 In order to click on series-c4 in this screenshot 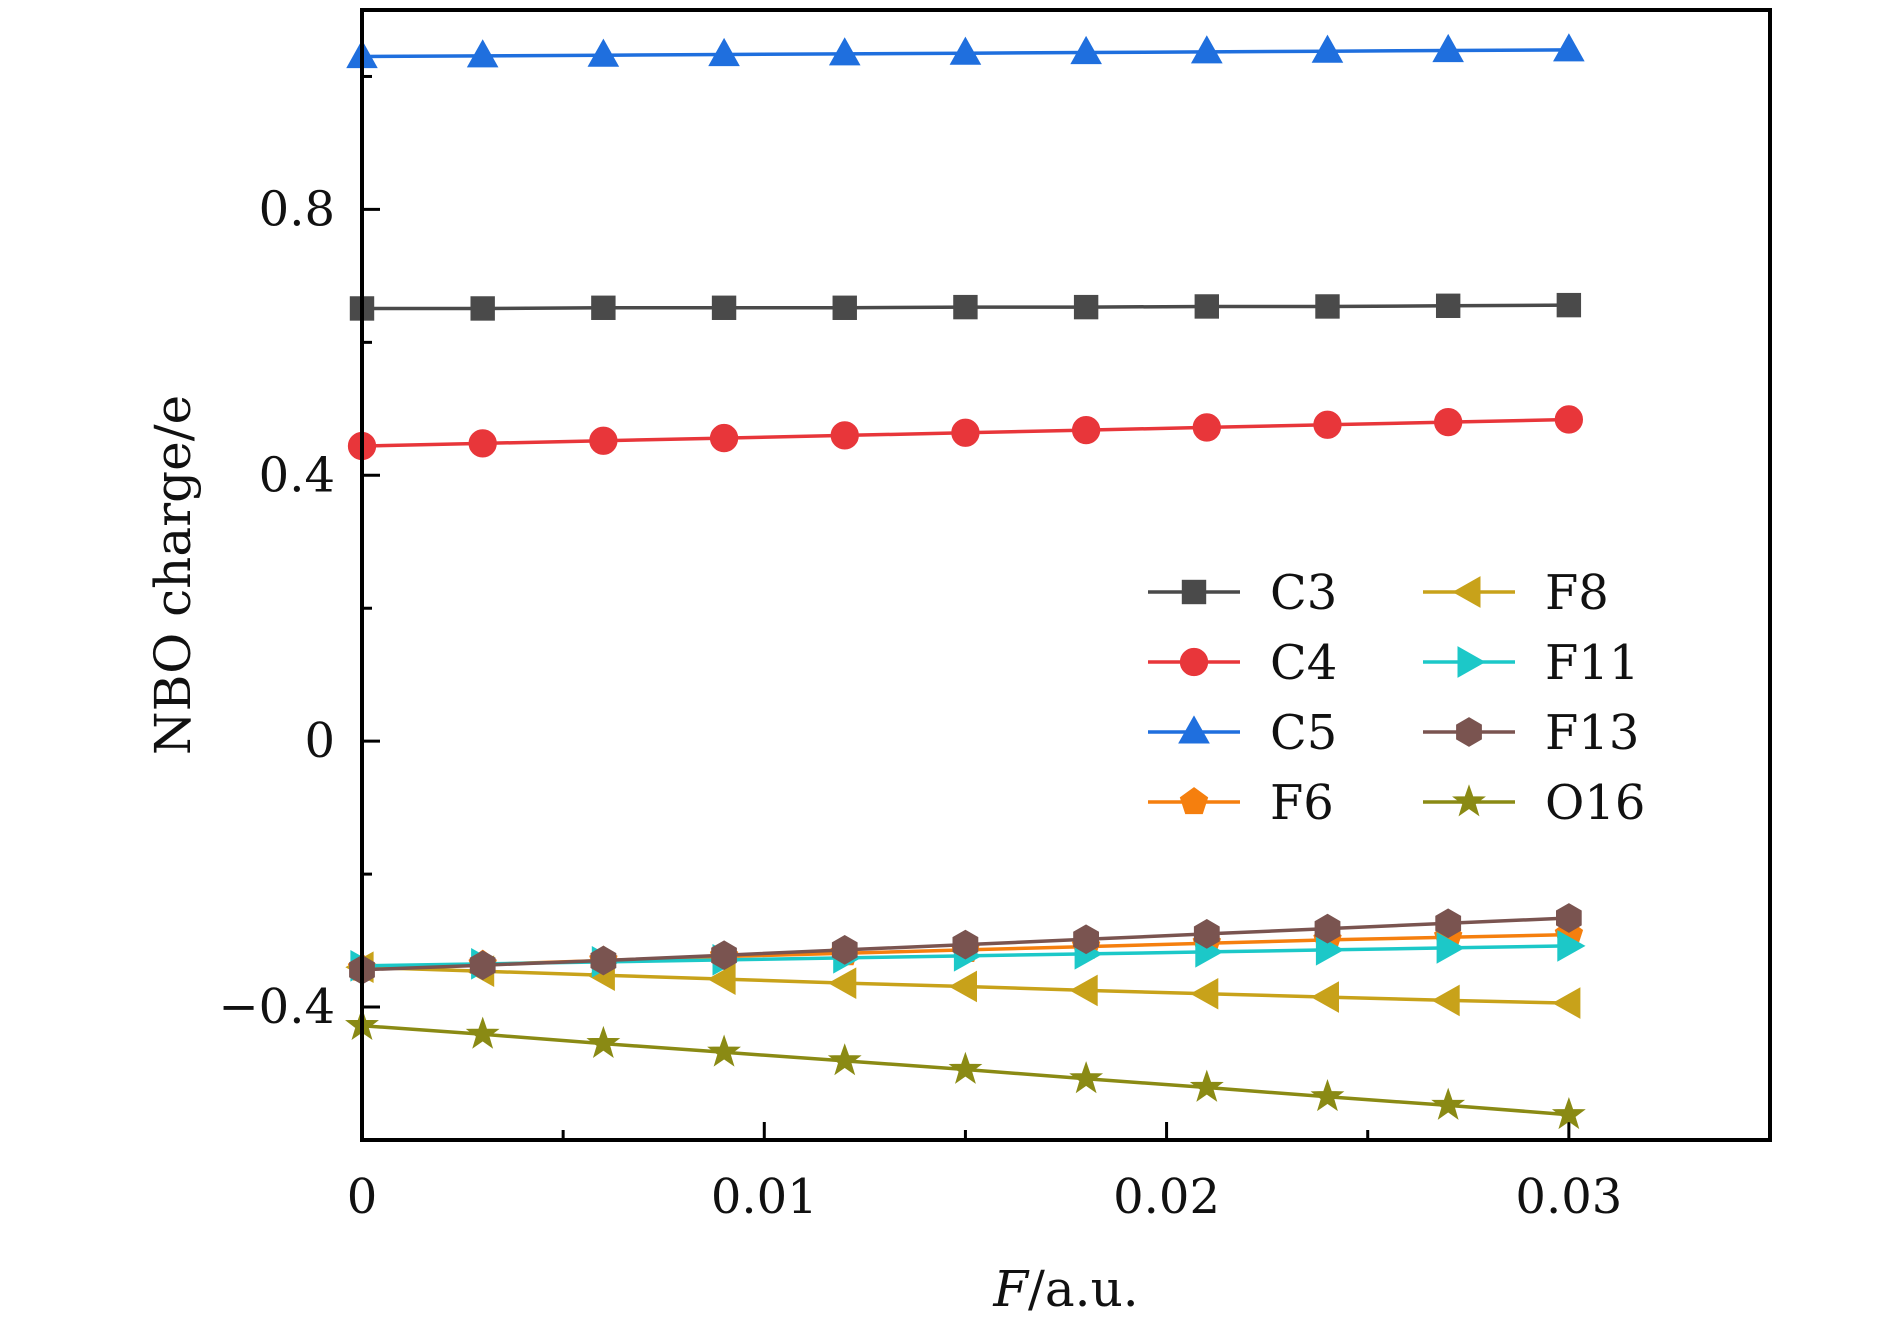, I will do `click(965, 433)`.